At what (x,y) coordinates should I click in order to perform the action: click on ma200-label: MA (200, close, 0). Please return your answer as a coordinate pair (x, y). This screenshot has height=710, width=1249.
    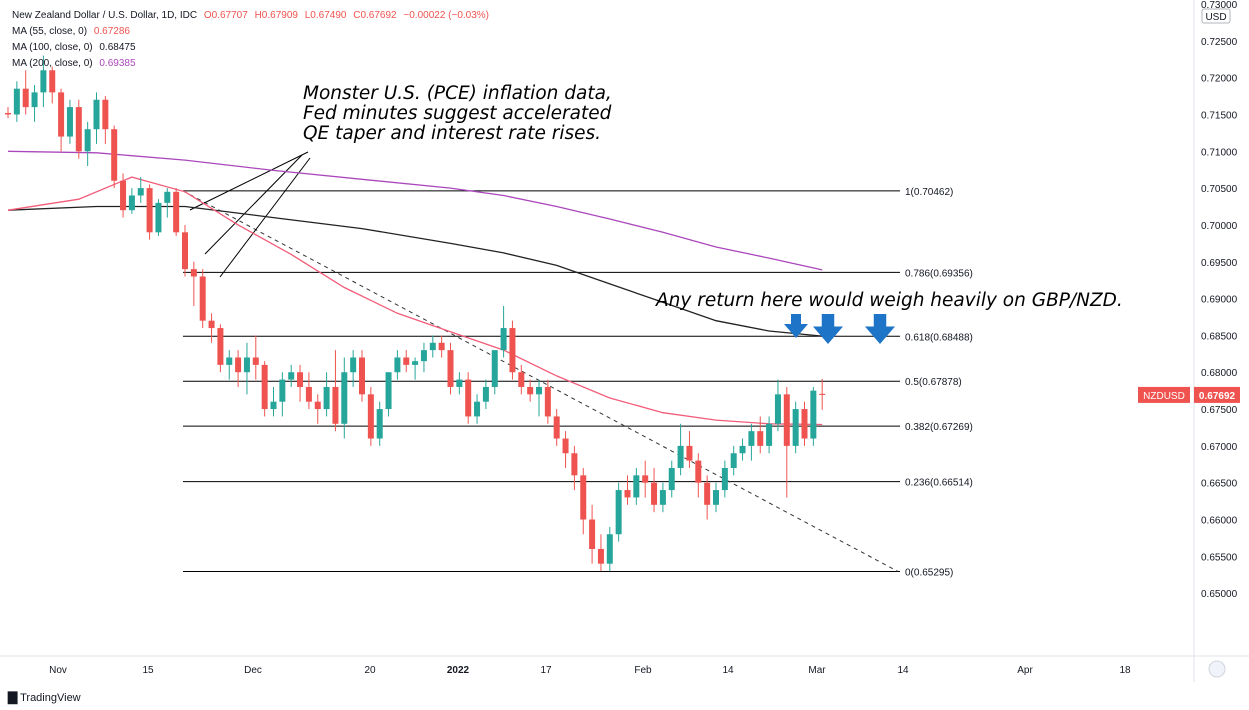
    Looking at the image, I should click on (52, 63).